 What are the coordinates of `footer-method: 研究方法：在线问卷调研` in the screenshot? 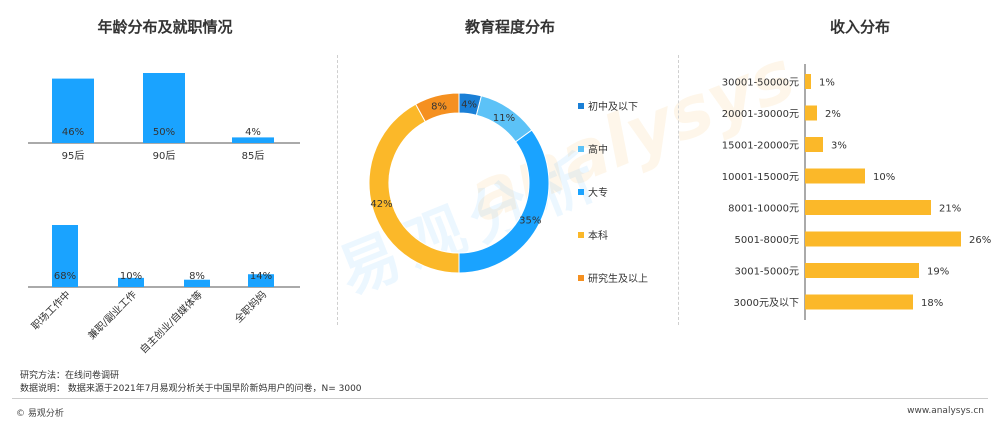 It's located at (70, 376).